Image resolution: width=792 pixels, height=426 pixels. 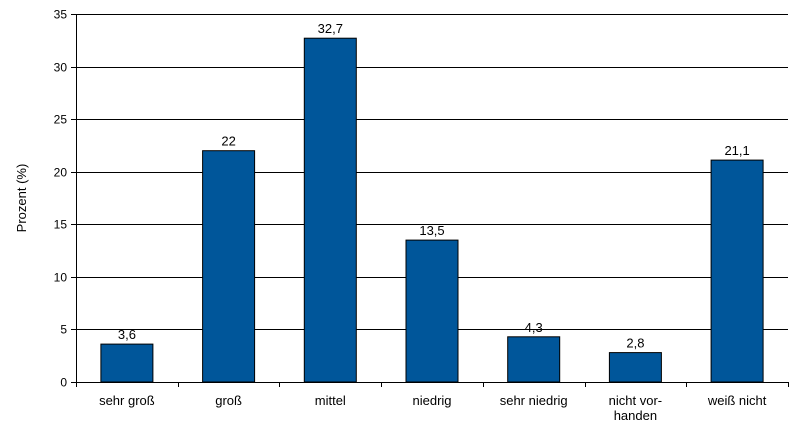 What do you see at coordinates (431, 230) in the screenshot?
I see `data-label: 13,5` at bounding box center [431, 230].